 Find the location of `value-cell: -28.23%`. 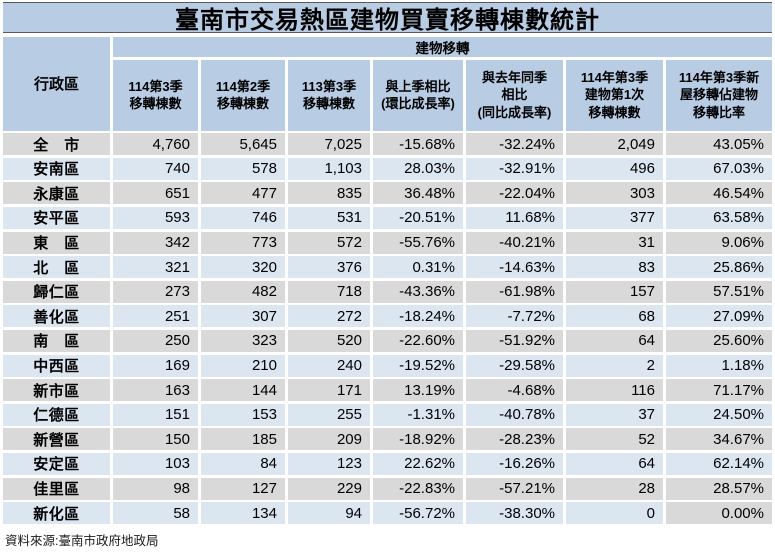

value-cell: -28.23% is located at coordinates (514, 439).